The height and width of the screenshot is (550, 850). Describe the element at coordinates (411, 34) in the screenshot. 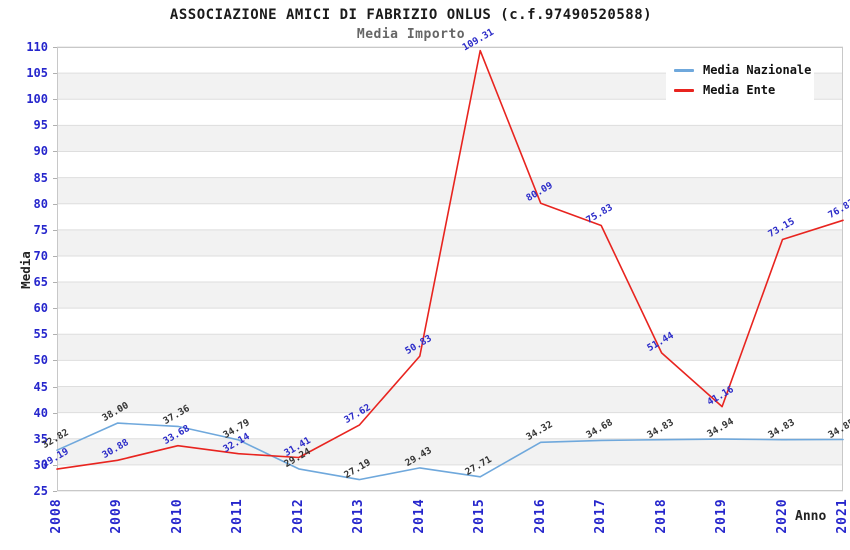

I see `chart-subtitle: Media Importo` at that location.